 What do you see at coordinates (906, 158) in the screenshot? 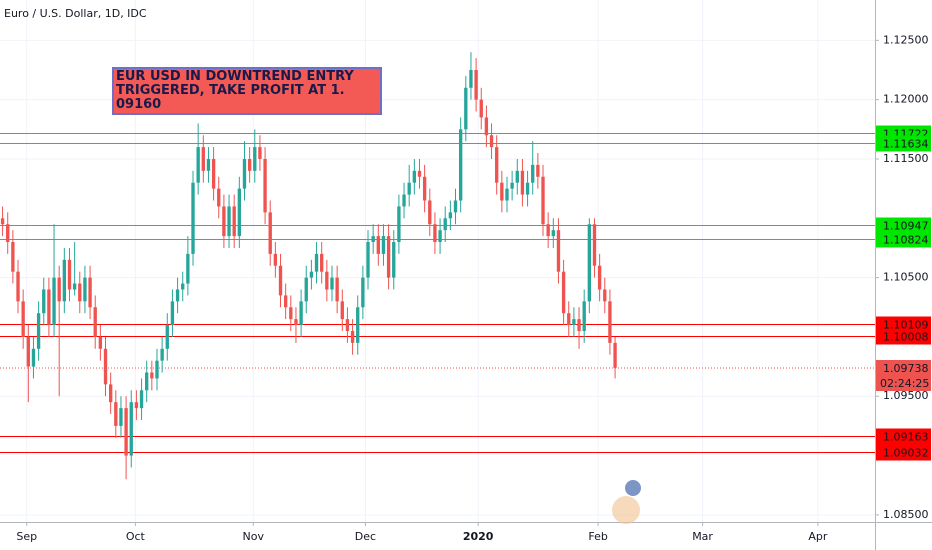
I see `y-tick-label: 1.11500` at bounding box center [906, 158].